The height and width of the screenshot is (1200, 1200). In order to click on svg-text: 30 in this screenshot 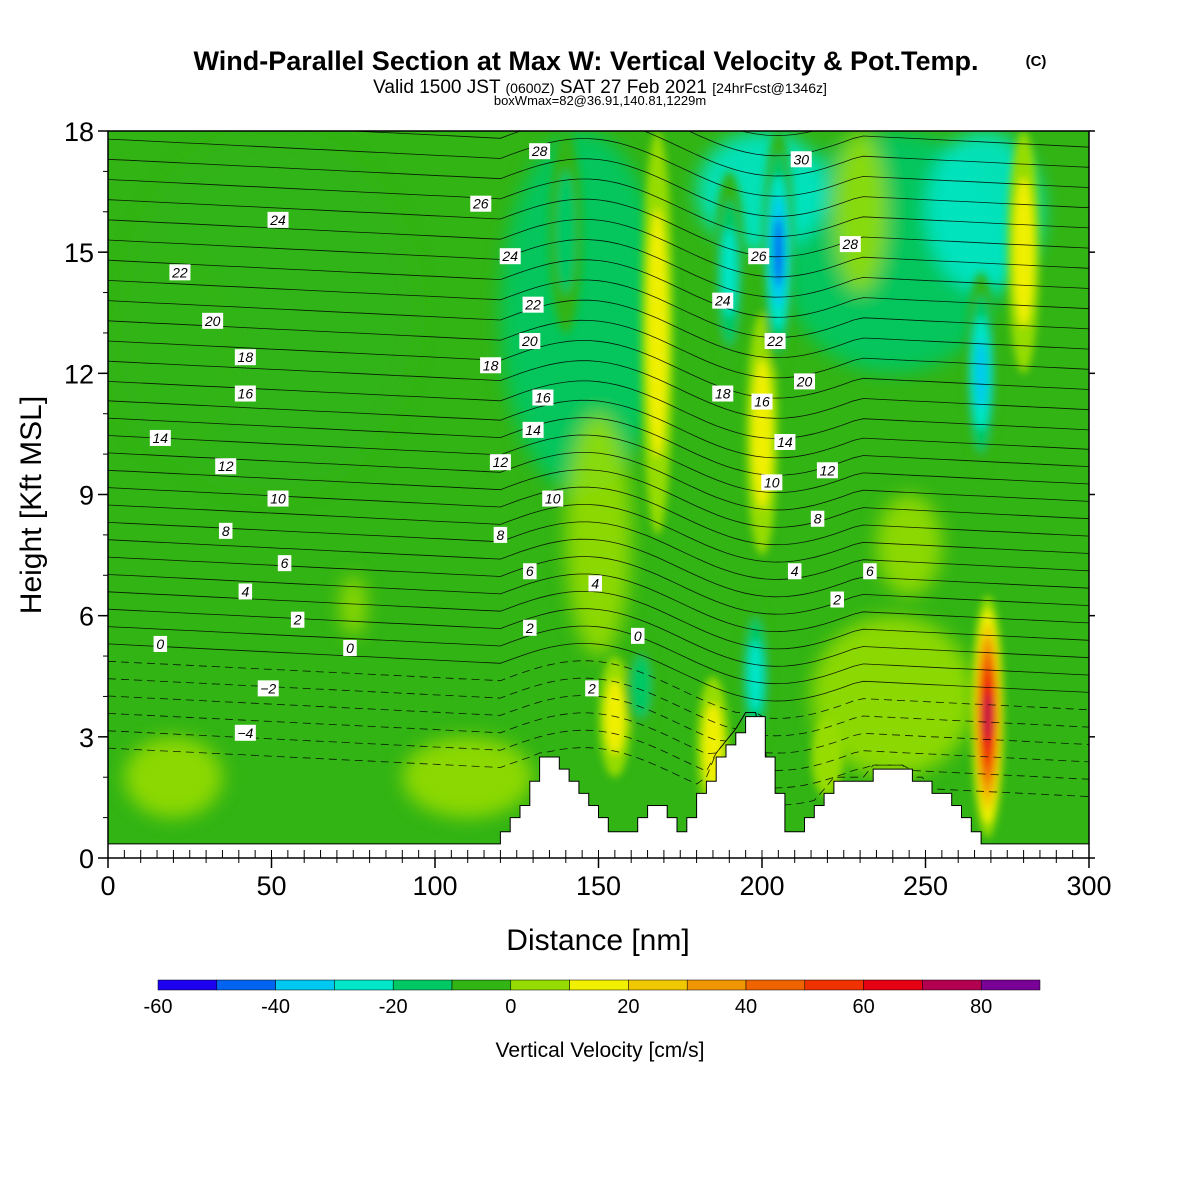, I will do `click(801, 159)`.